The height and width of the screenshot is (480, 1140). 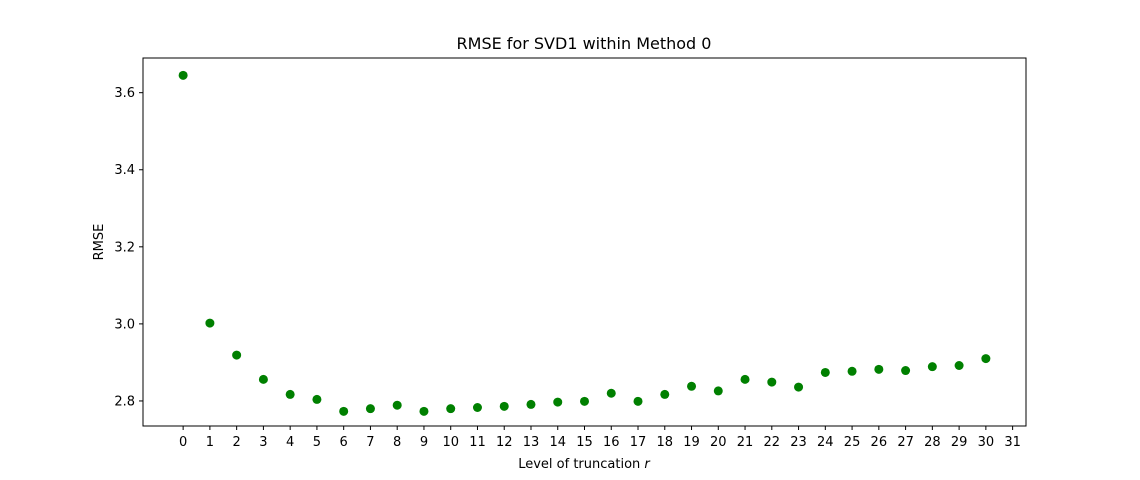 I want to click on y-tick-label: 3.4, so click(x=124, y=170).